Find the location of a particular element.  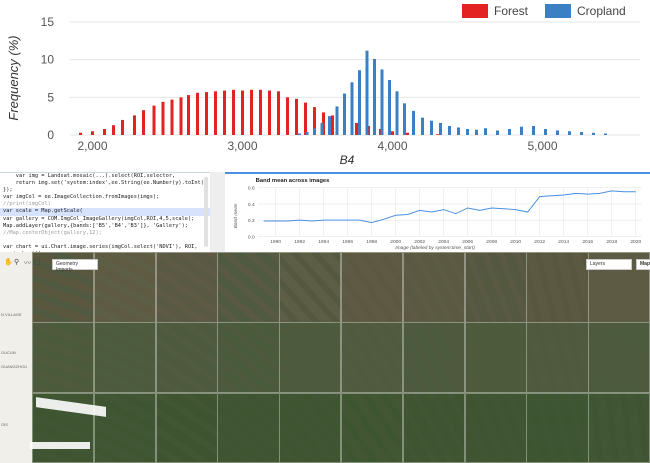

place-label: GUANGZHOU is located at coordinates (14, 366).